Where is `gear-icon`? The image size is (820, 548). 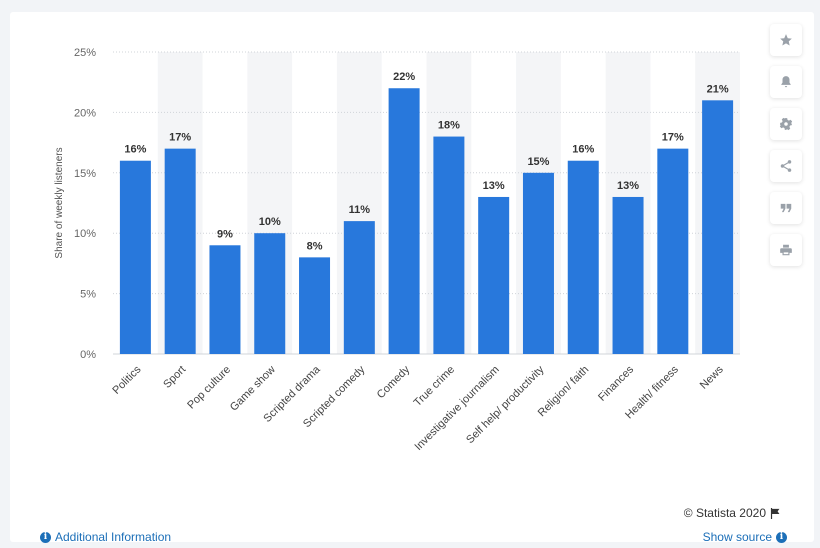
gear-icon is located at coordinates (786, 124).